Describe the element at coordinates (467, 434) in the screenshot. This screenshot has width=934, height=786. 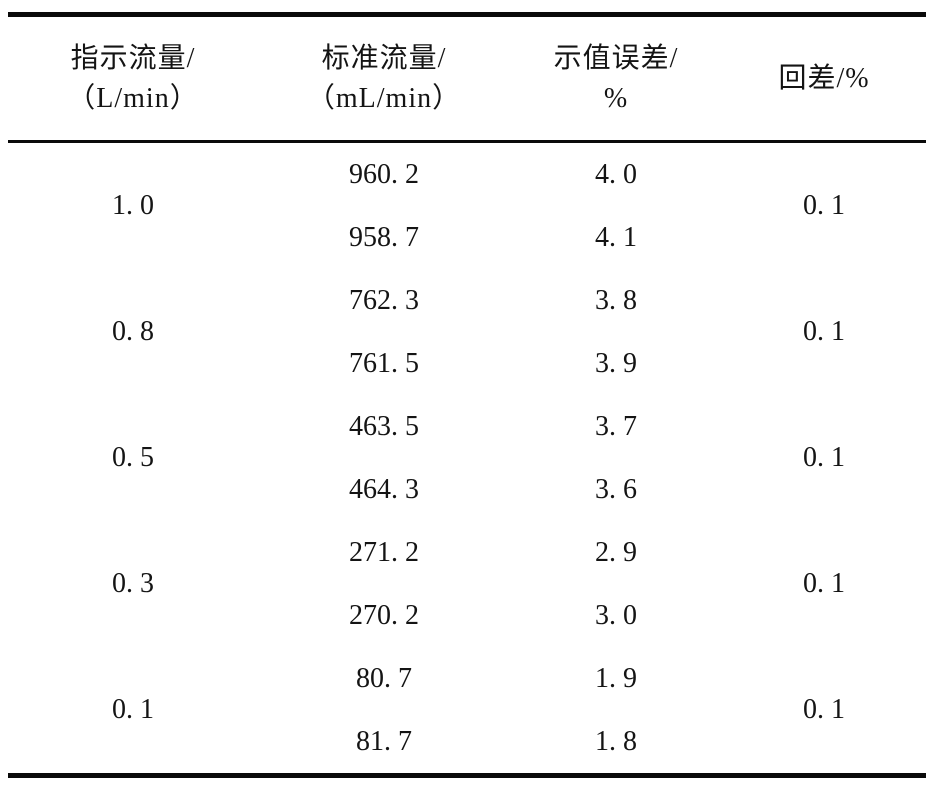
I see `table-row: 0. 5 463. 5 3. 7 0. 1` at that location.